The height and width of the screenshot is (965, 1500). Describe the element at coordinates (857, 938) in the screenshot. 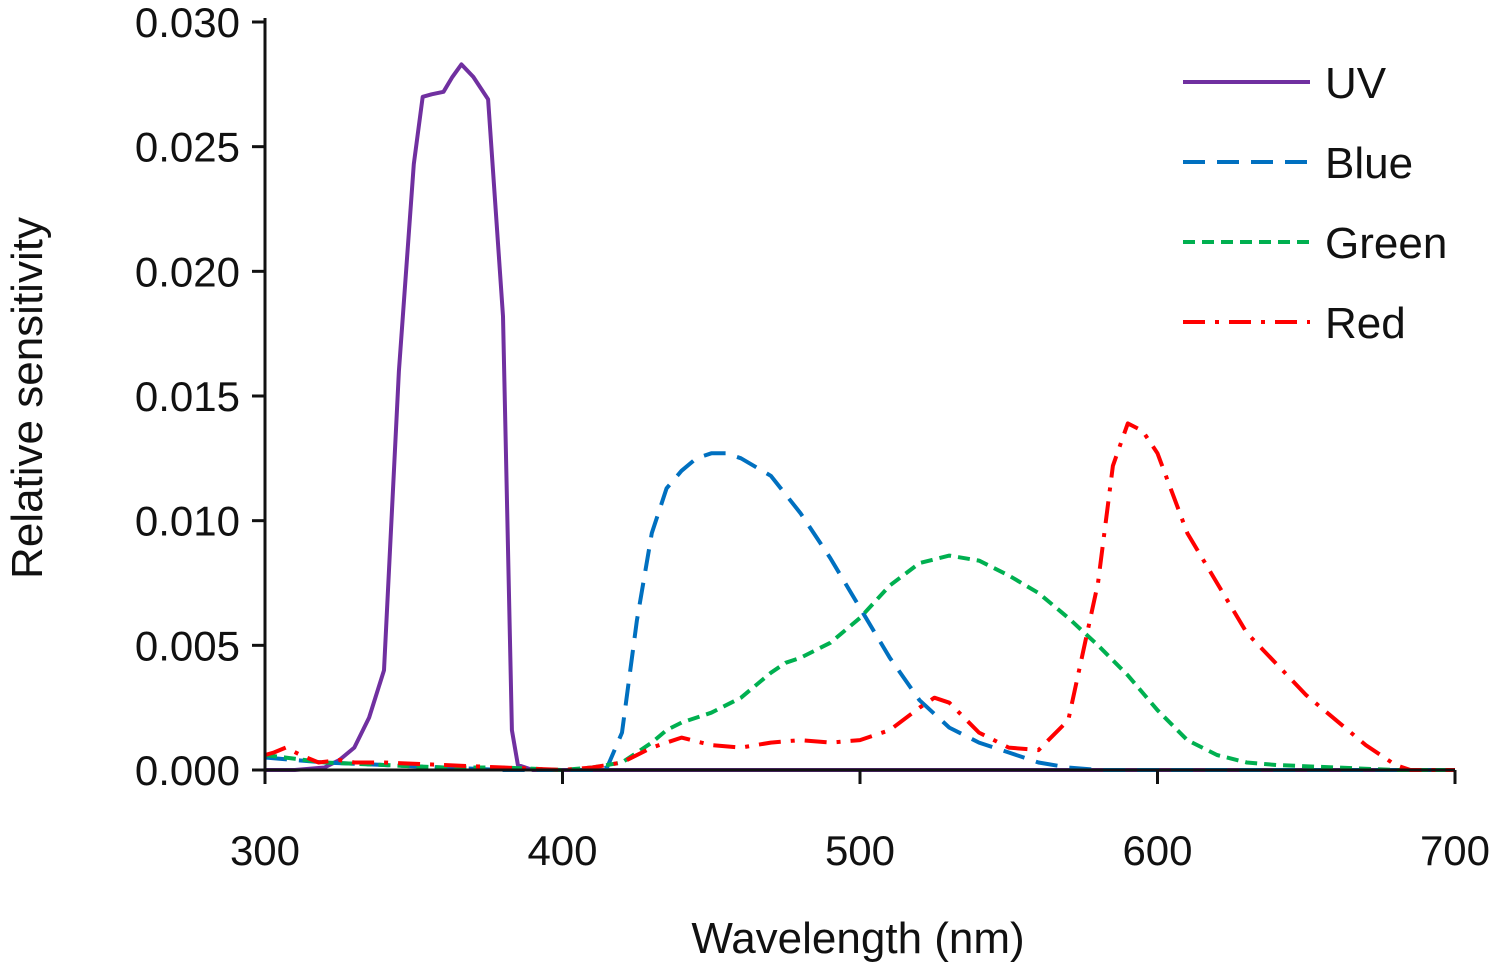

I see `x-axis-title: Wavelength (nm)` at that location.